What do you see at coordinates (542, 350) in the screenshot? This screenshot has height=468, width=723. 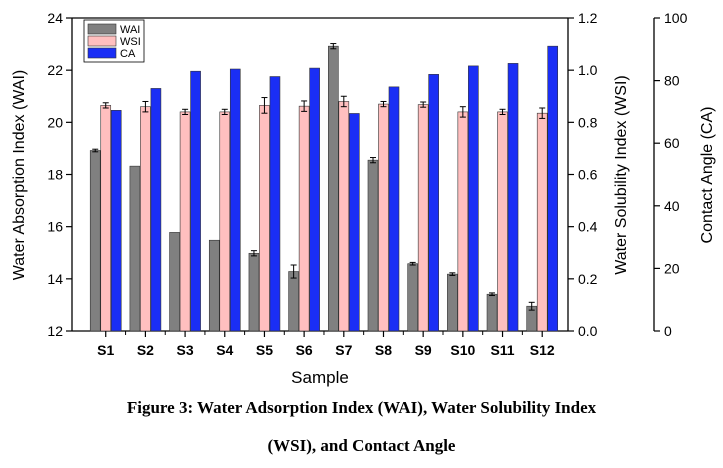 I see `x-tick-label: S12` at bounding box center [542, 350].